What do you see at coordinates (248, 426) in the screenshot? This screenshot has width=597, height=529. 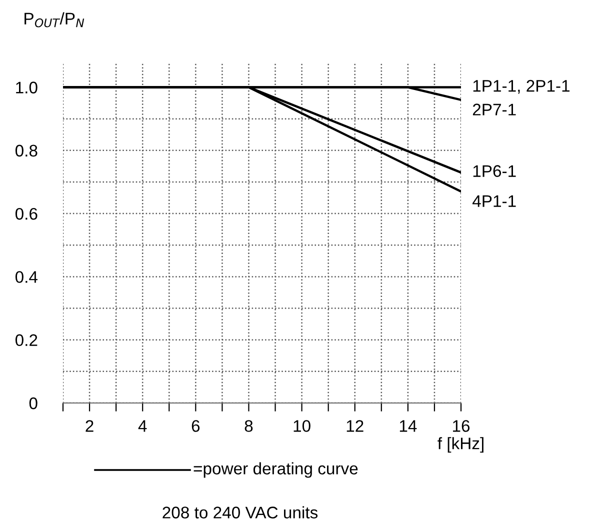 I see `x-tick-label: 8` at bounding box center [248, 426].